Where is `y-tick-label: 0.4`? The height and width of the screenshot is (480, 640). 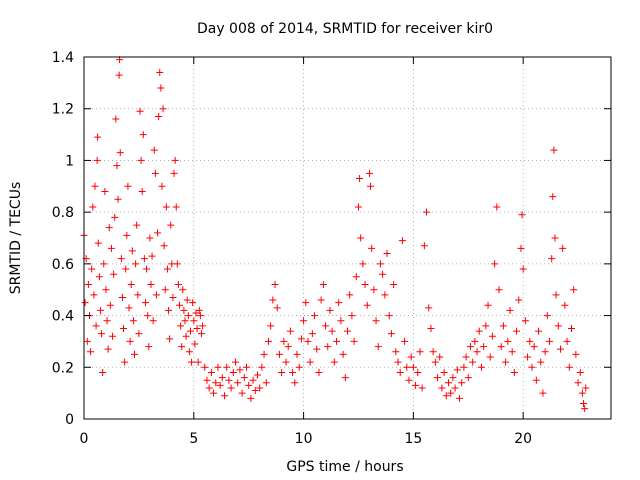 y-tick-label: 0.4 is located at coordinates (63, 317).